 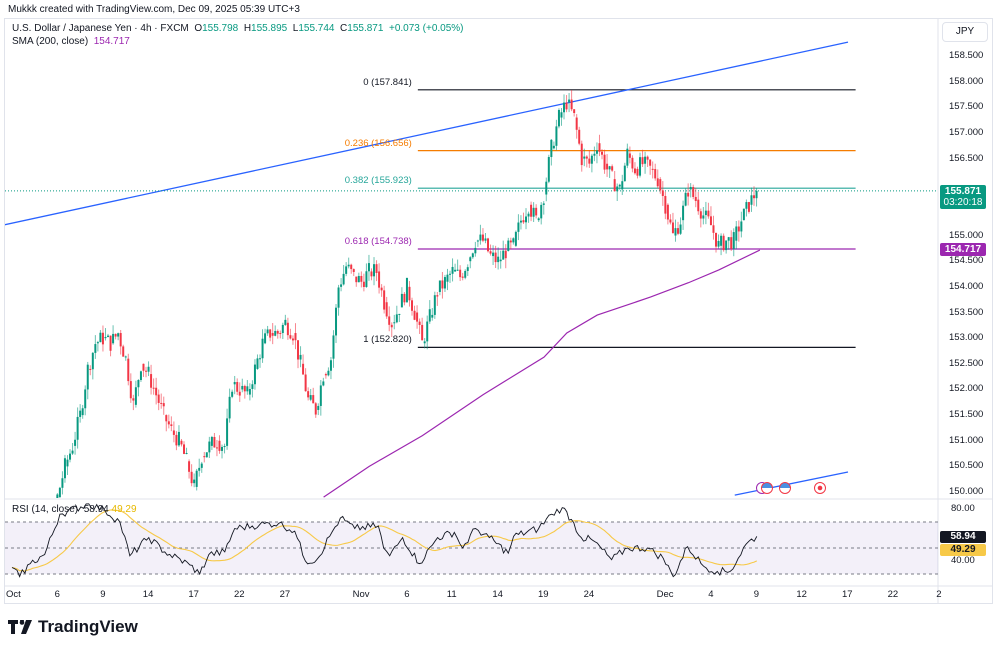 What do you see at coordinates (198, 28) in the screenshot?
I see `open-label: O` at bounding box center [198, 28].